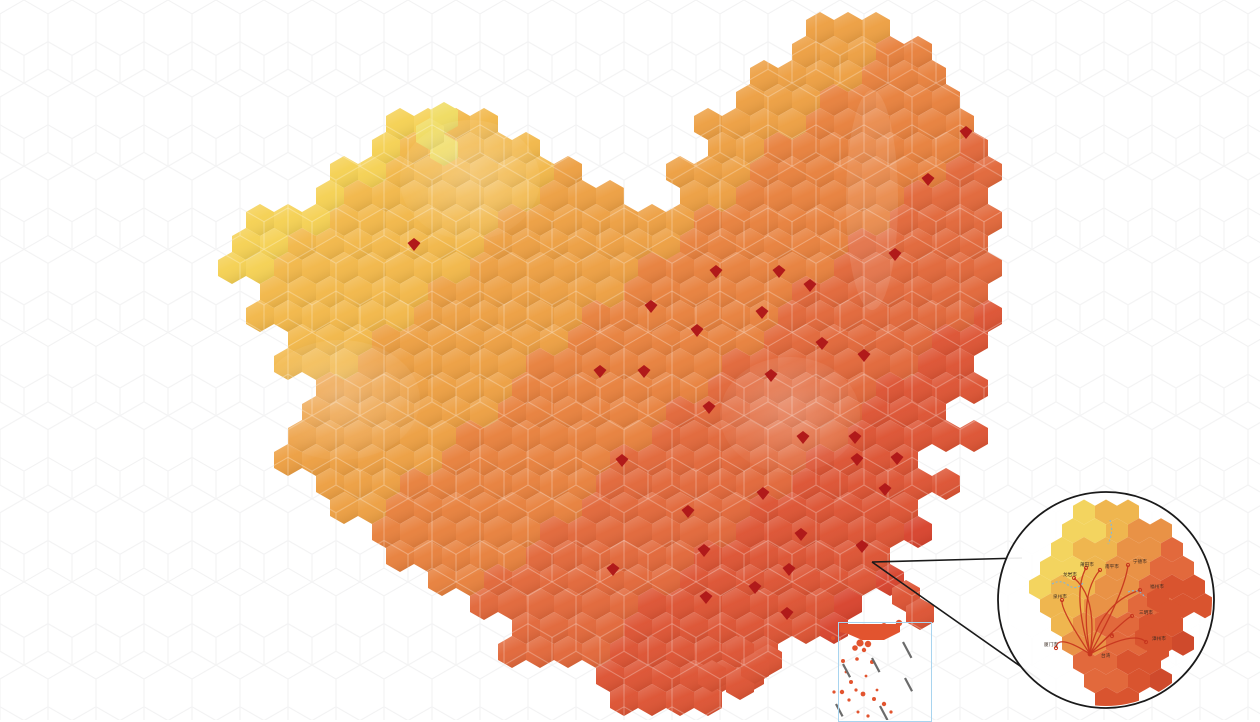 This screenshot has height=722, width=1260. Describe the element at coordinates (697, 330) in the screenshot. I see `city-marker-taiyuan` at that location.